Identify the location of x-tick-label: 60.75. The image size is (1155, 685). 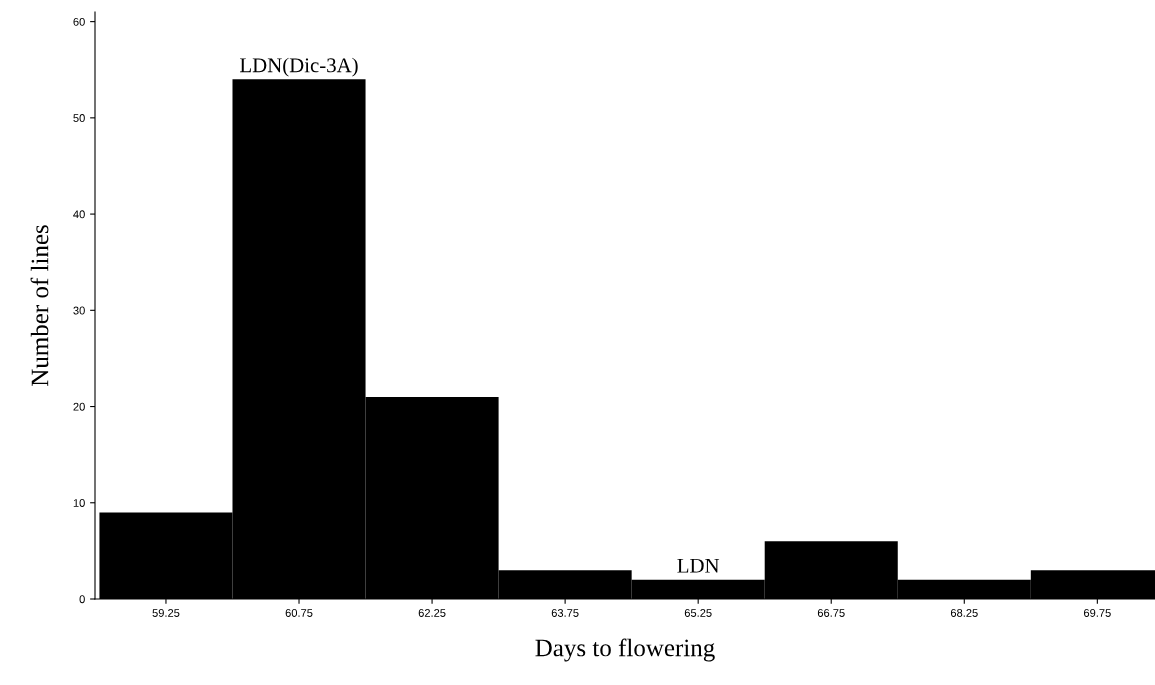
(299, 613).